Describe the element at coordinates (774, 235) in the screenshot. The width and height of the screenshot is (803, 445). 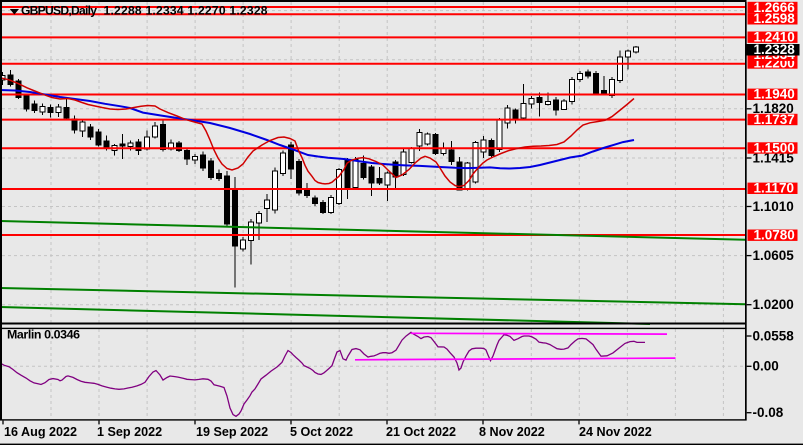
I see `svg-text: 1.0780` at that location.